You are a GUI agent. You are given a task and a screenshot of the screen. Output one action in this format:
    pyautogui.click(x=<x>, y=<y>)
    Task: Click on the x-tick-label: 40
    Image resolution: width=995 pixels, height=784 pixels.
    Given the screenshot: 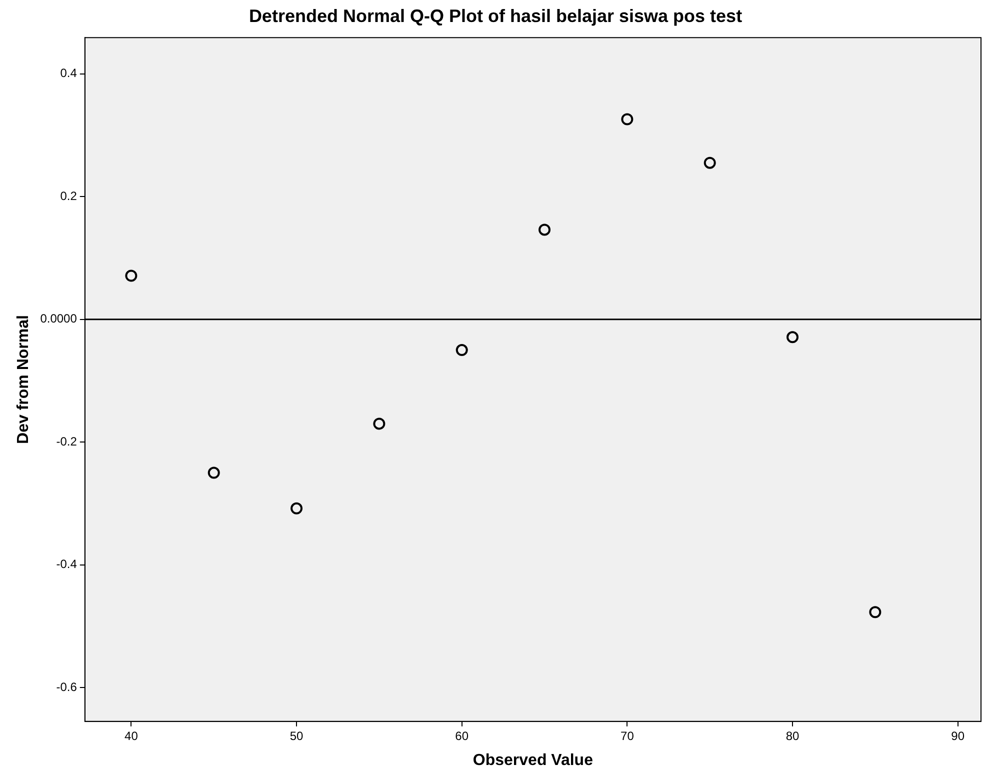 What is the action you would take?
    pyautogui.click(x=131, y=735)
    